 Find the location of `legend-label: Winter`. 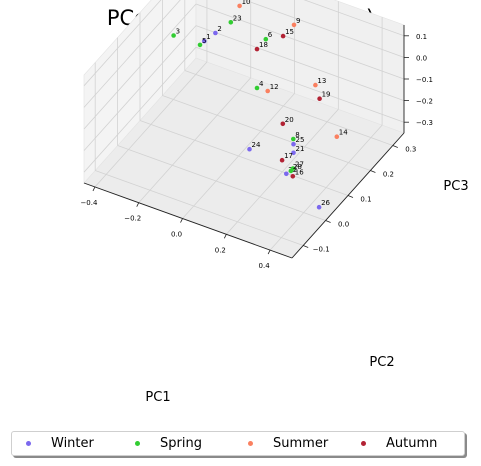

legend-label: Winter is located at coordinates (72, 443).